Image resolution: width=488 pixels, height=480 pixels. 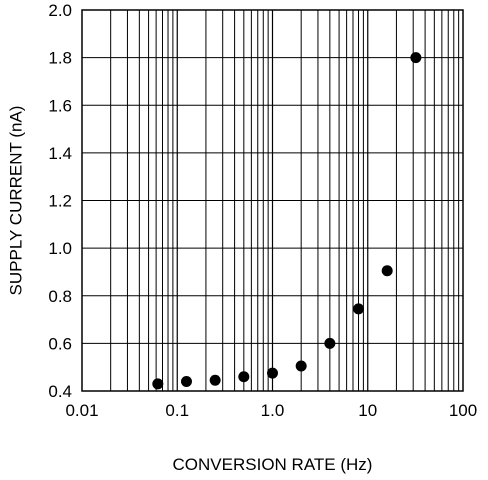 What do you see at coordinates (177, 410) in the screenshot?
I see `x-tick-label: 0.1` at bounding box center [177, 410].